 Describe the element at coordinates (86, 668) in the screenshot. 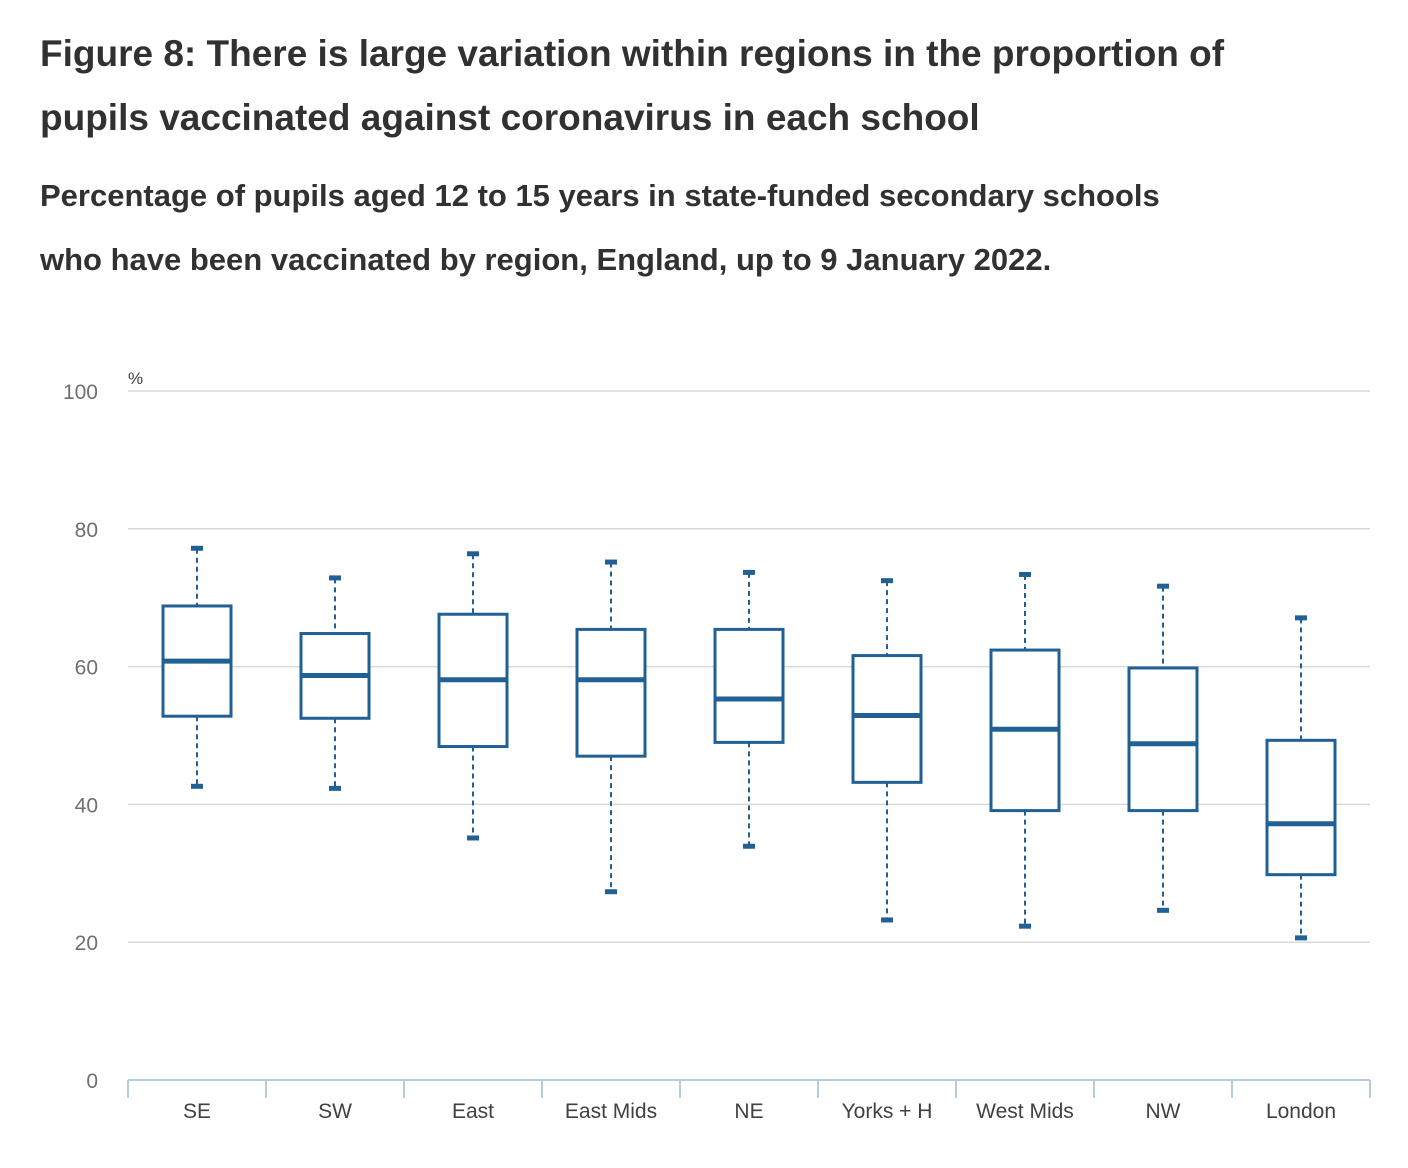

I see `y-tick-label: 60` at that location.